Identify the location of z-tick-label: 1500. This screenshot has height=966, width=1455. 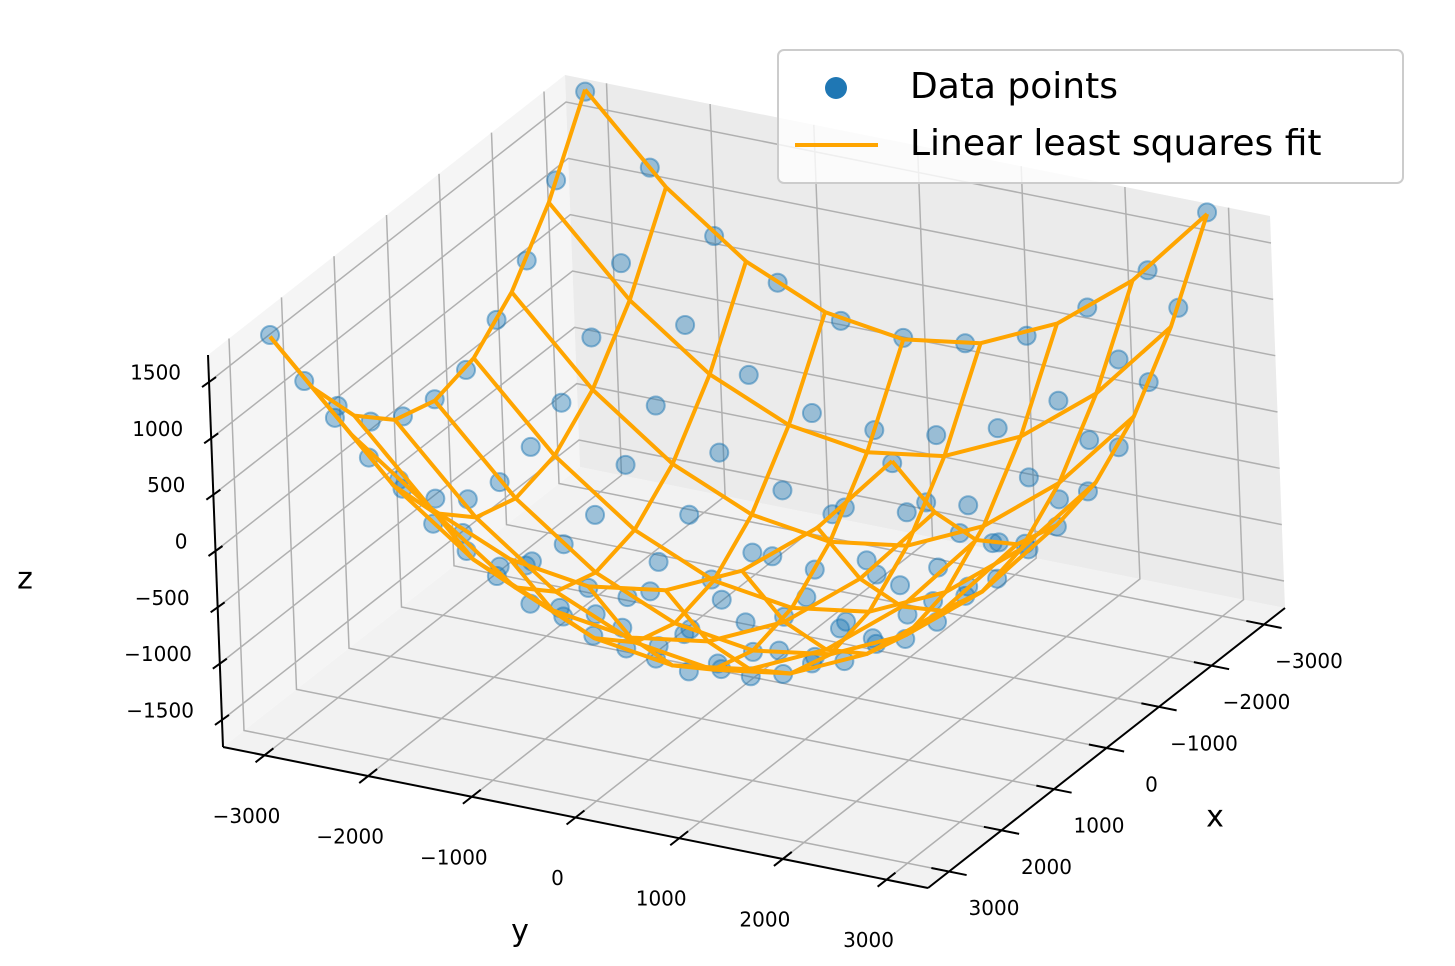
(155, 373).